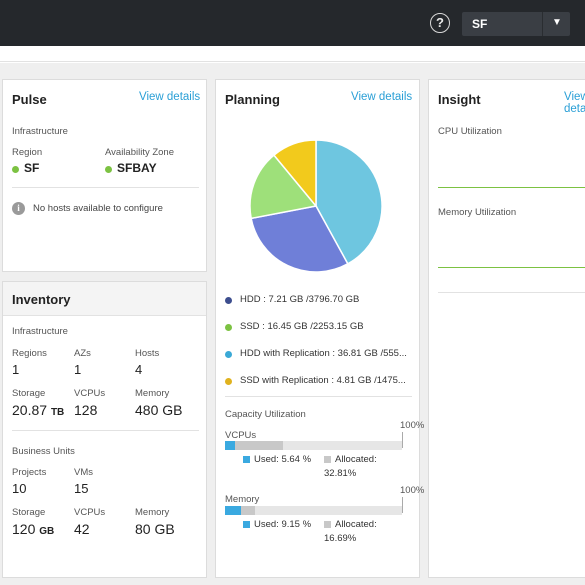  I want to click on storage-pie-chart, so click(316, 206).